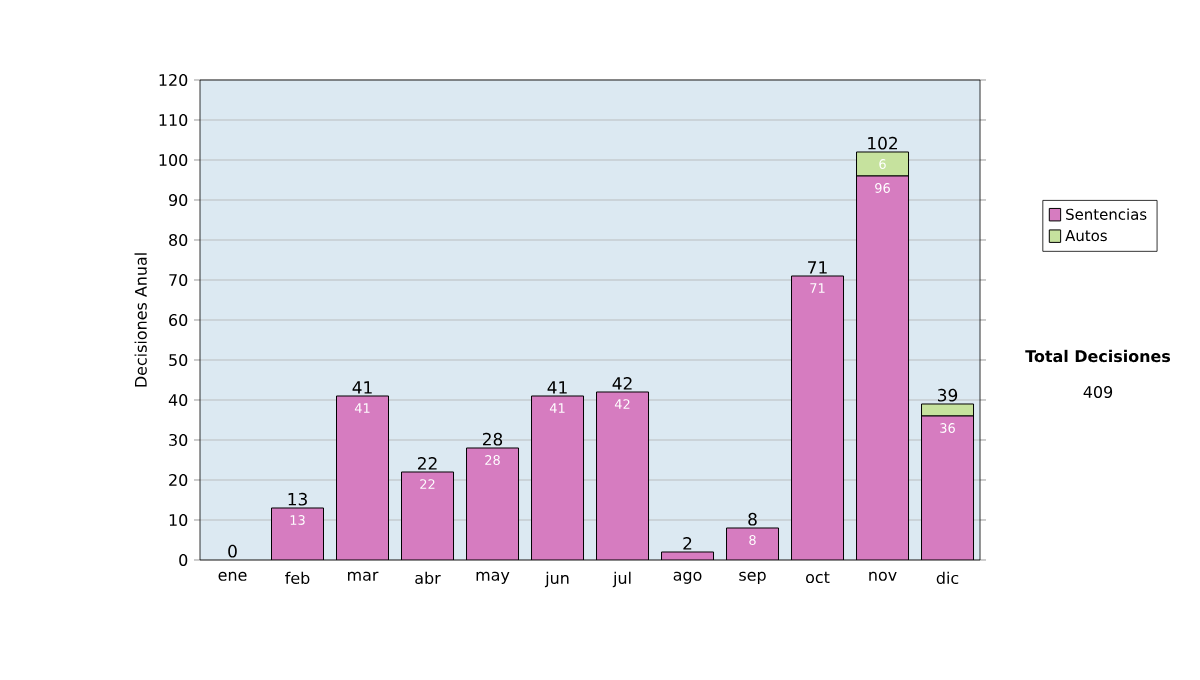 The width and height of the screenshot is (1200, 680). Describe the element at coordinates (427, 463) in the screenshot. I see `total-label: 22` at that location.